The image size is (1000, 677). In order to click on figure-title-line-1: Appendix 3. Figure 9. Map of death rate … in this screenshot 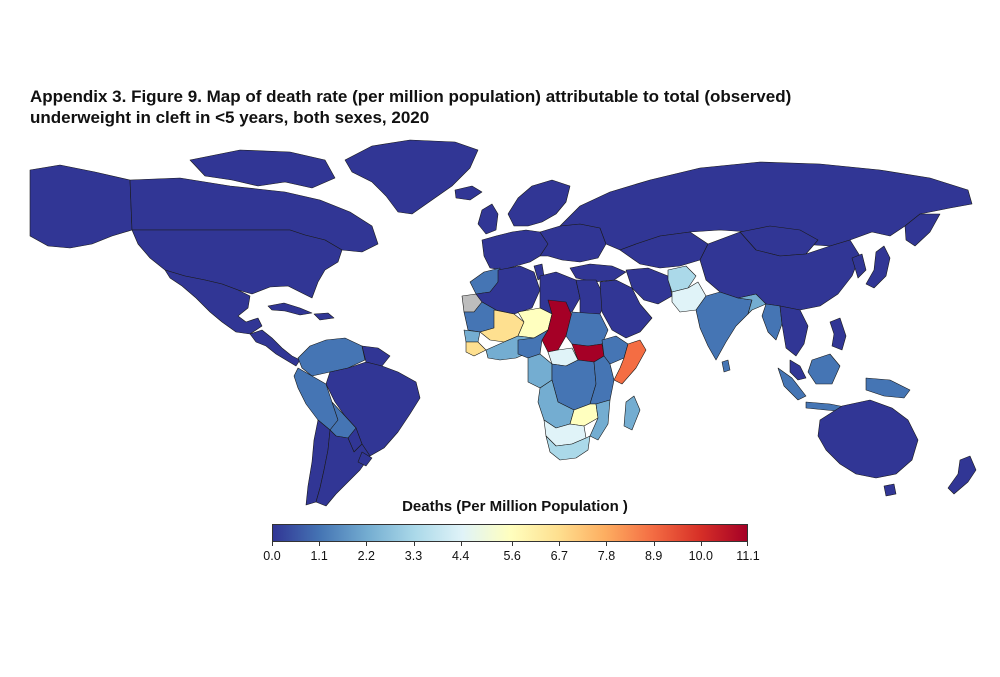, I will do `click(411, 96)`.